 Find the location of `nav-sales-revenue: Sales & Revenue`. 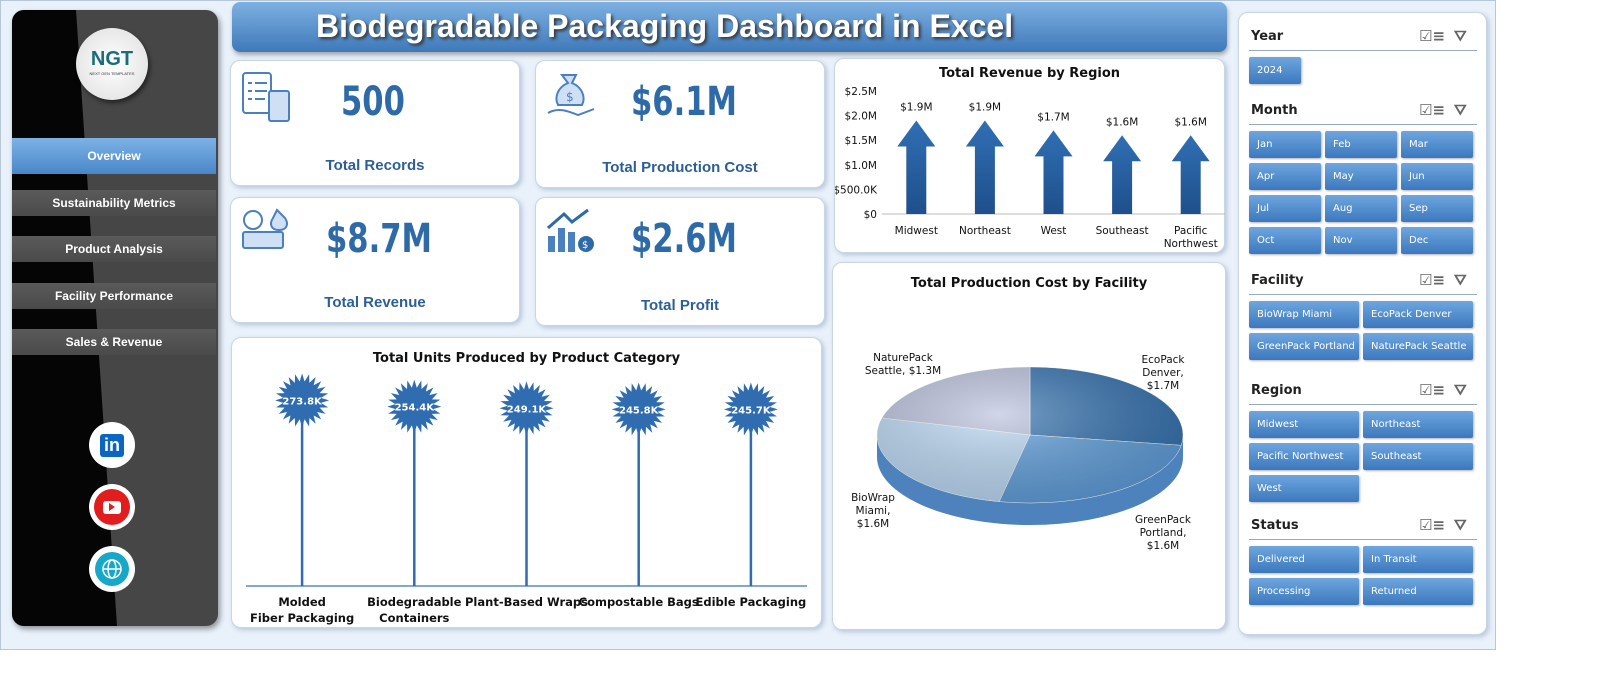

nav-sales-revenue: Sales & Revenue is located at coordinates (114, 342).